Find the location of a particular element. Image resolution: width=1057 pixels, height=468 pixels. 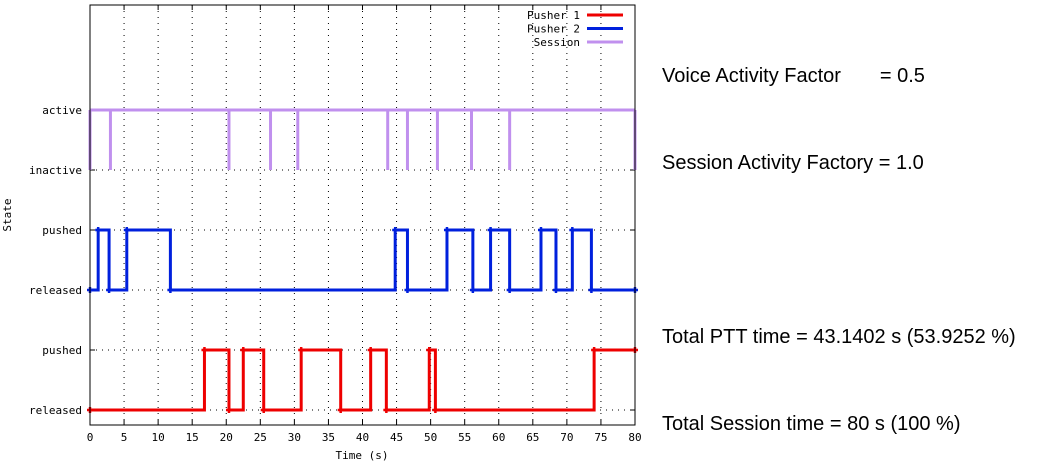

y-tick-label: inactive is located at coordinates (55, 170).